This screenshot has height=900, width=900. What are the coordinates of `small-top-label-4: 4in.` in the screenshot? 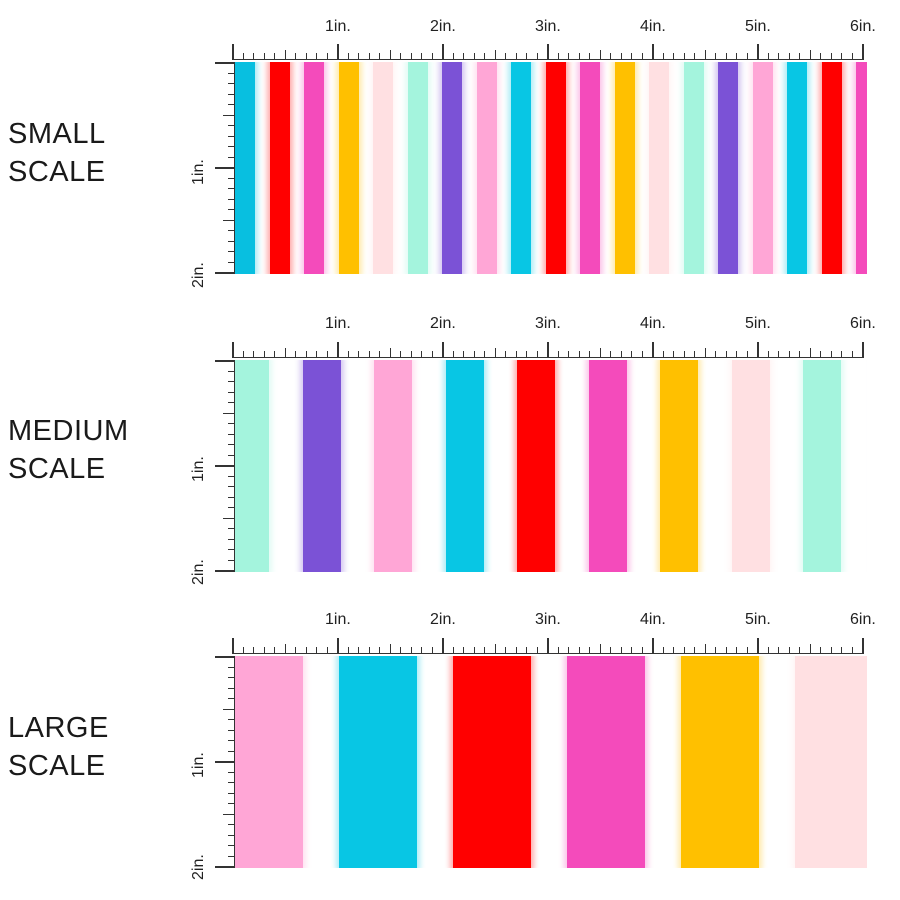 It's located at (653, 26).